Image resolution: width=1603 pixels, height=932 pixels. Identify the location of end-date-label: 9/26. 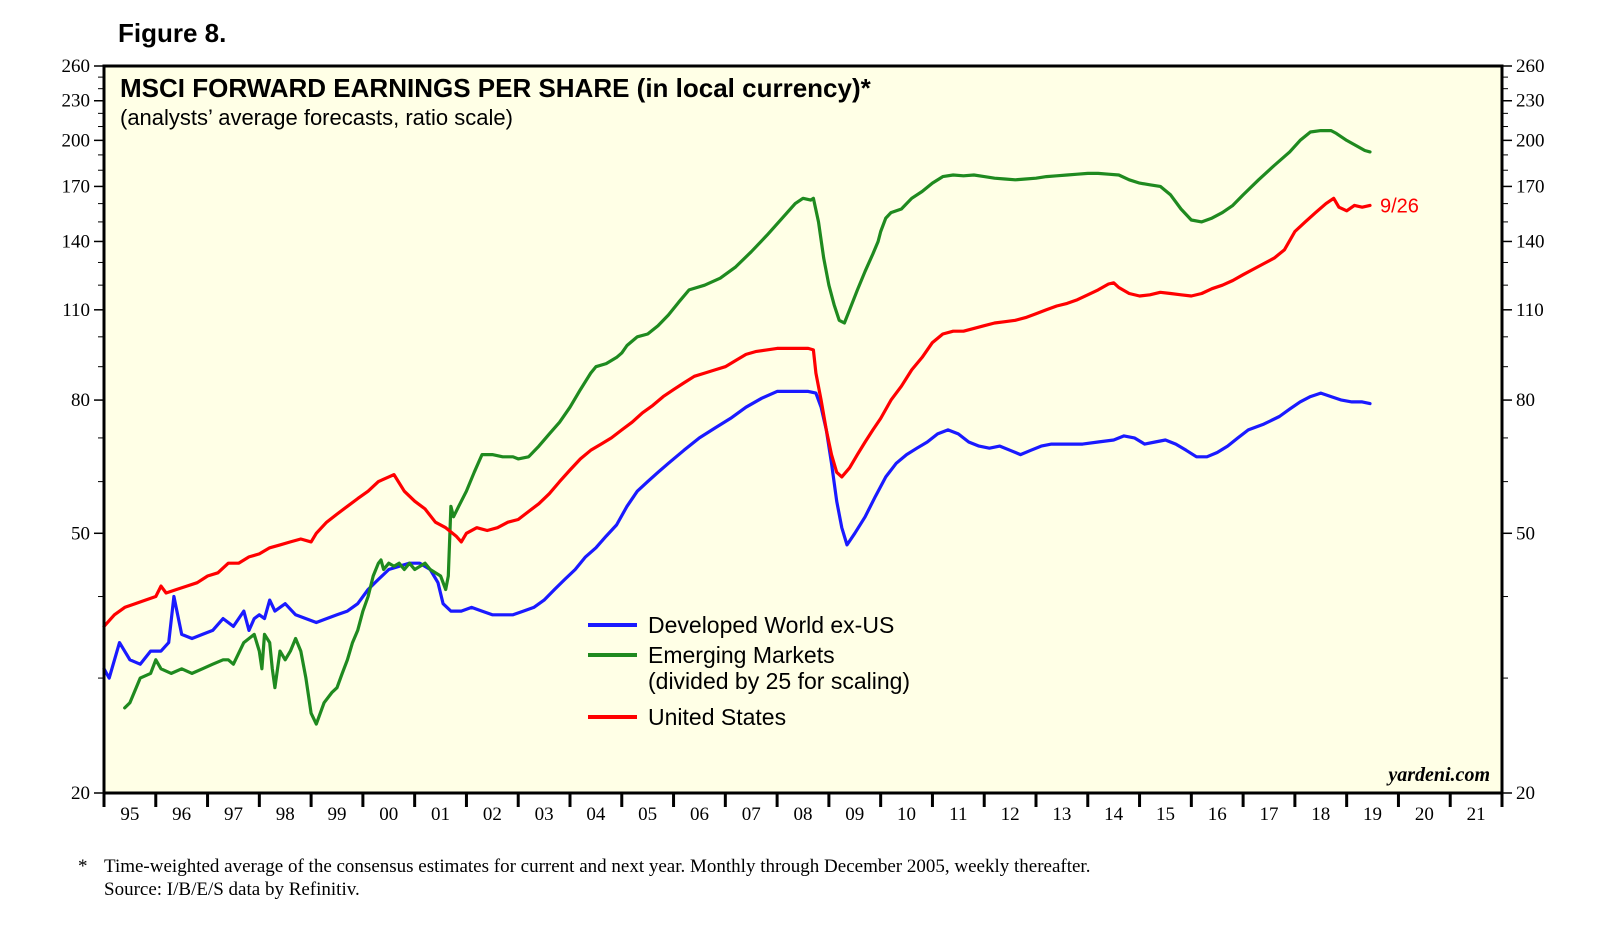
(1399, 206).